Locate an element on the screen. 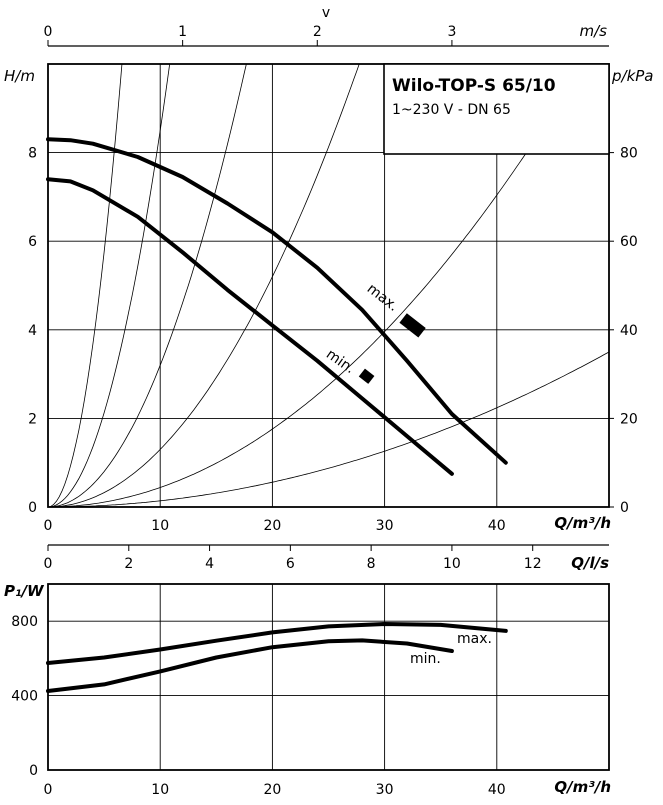 This screenshot has width=663, height=805. head-y-tick-label: 8 is located at coordinates (32, 154).